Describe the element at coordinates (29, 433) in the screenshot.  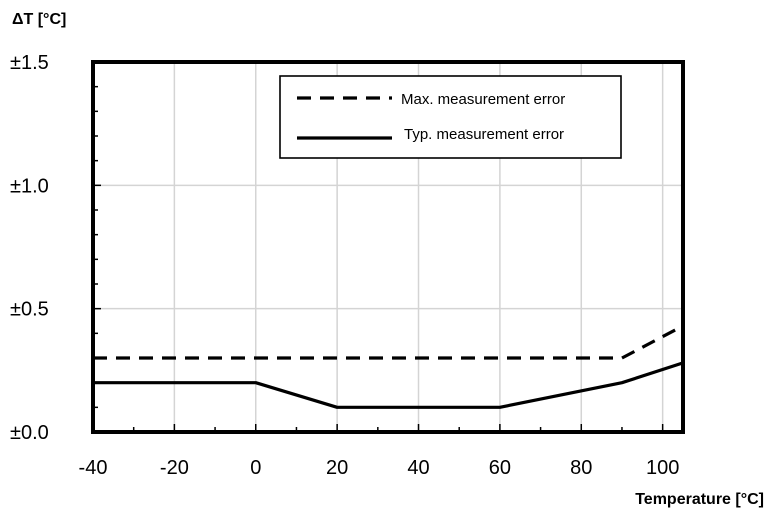
I see `y-tick-label: ±0.0` at that location.